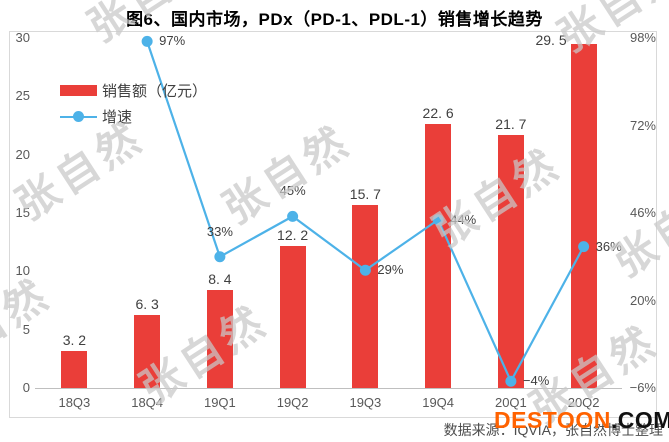 Image resolution: width=669 pixels, height=442 pixels. What do you see at coordinates (219, 231) in the screenshot?
I see `growth-point-label: 33%` at bounding box center [219, 231].